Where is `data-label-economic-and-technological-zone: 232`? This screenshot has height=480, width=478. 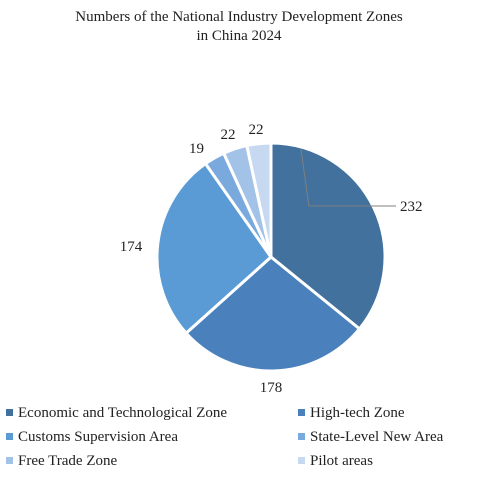
data-label-economic-and-technological-zone: 232 is located at coordinates (411, 207).